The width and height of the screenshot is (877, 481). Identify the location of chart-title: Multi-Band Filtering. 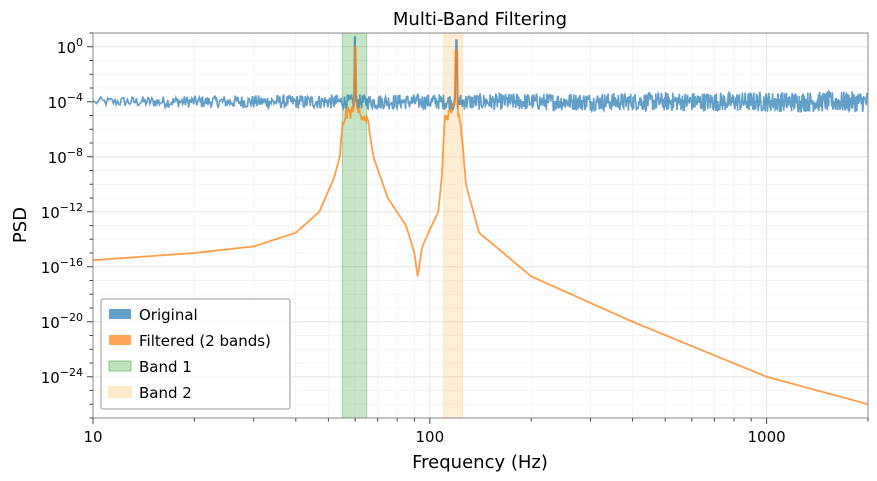
(480, 19).